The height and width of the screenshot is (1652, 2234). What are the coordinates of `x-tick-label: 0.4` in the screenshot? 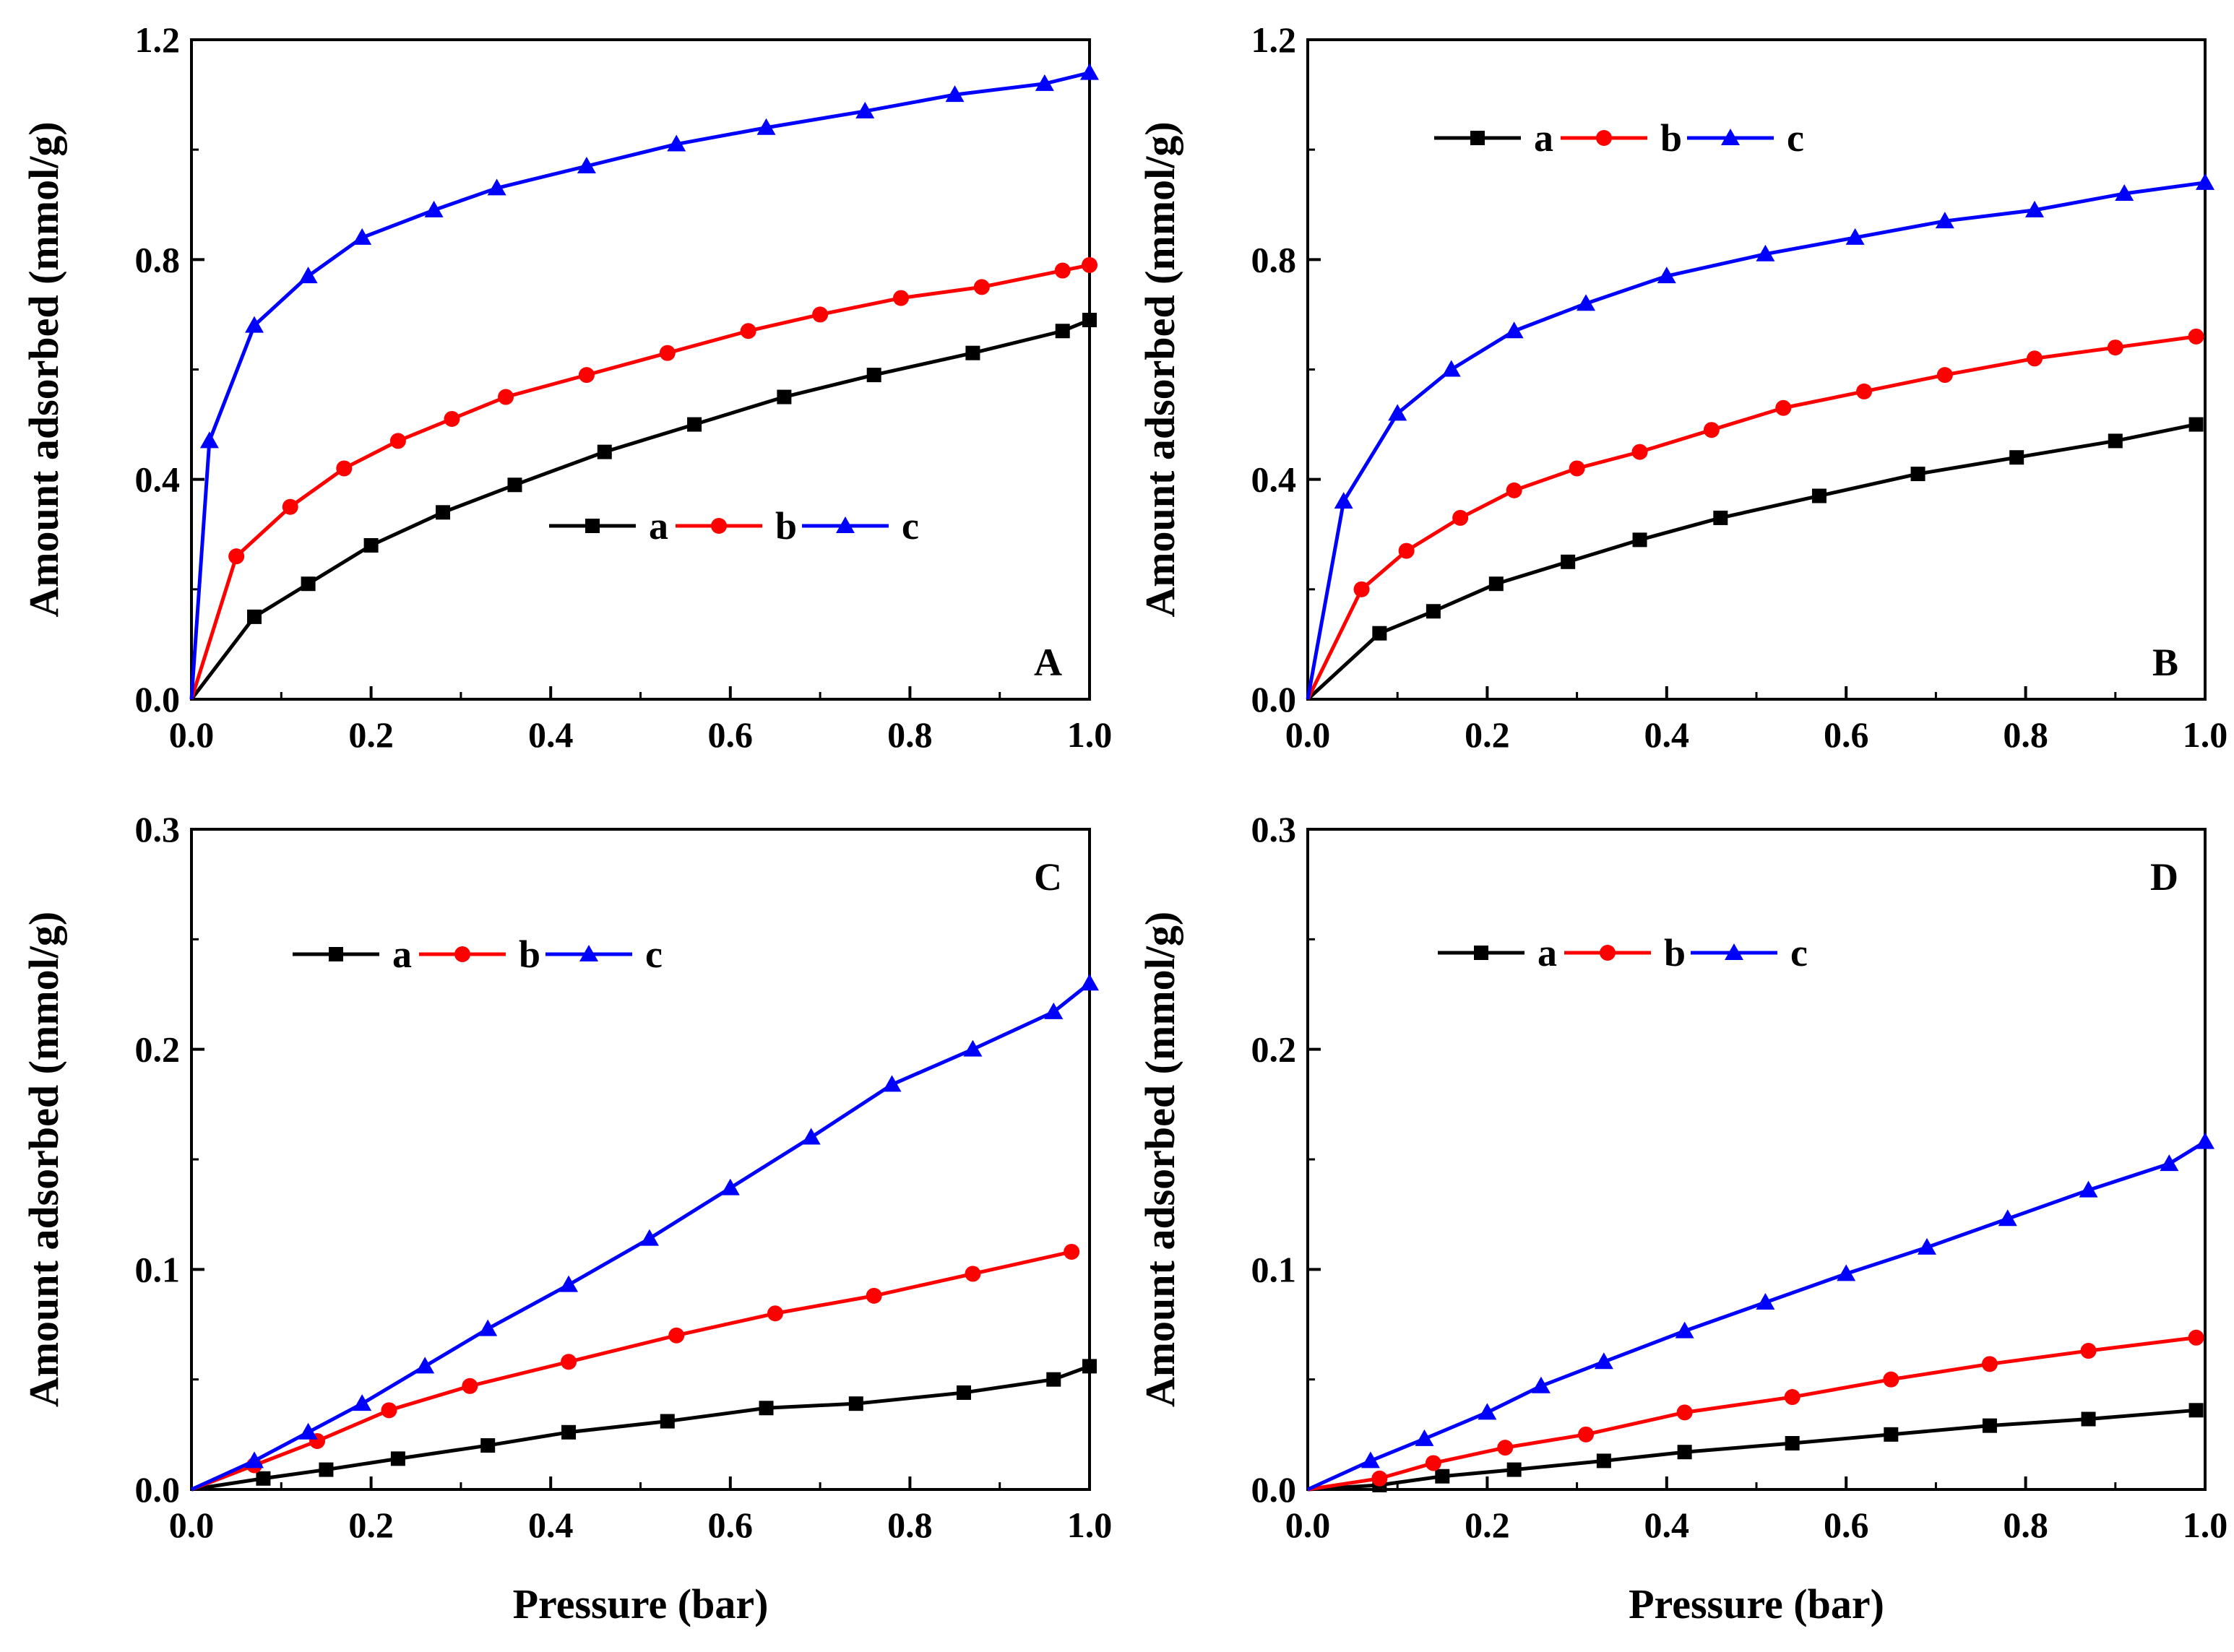 It's located at (1667, 1525).